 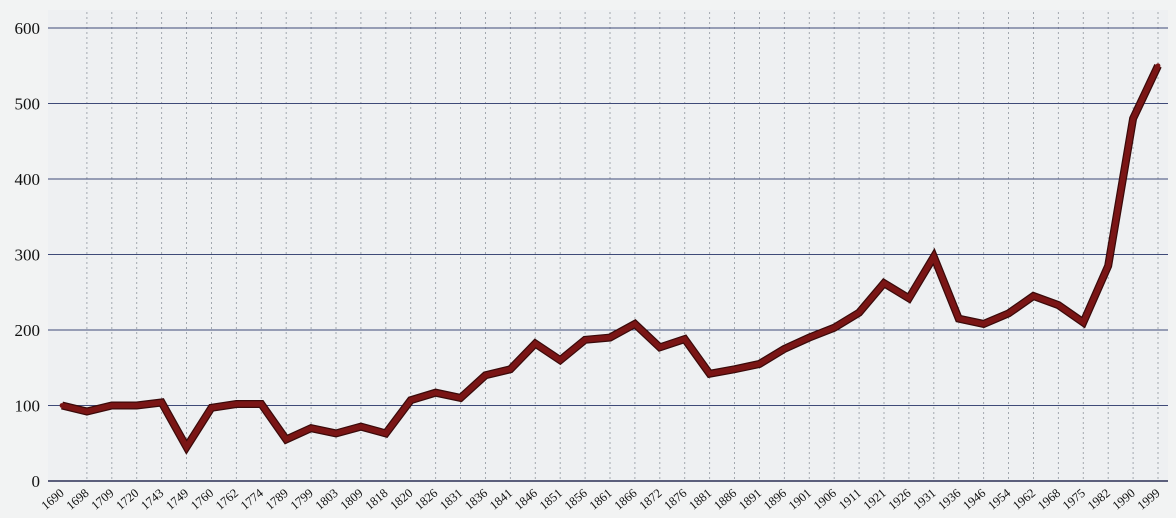 What do you see at coordinates (152, 499) in the screenshot?
I see `x-tick-label: 1743` at bounding box center [152, 499].